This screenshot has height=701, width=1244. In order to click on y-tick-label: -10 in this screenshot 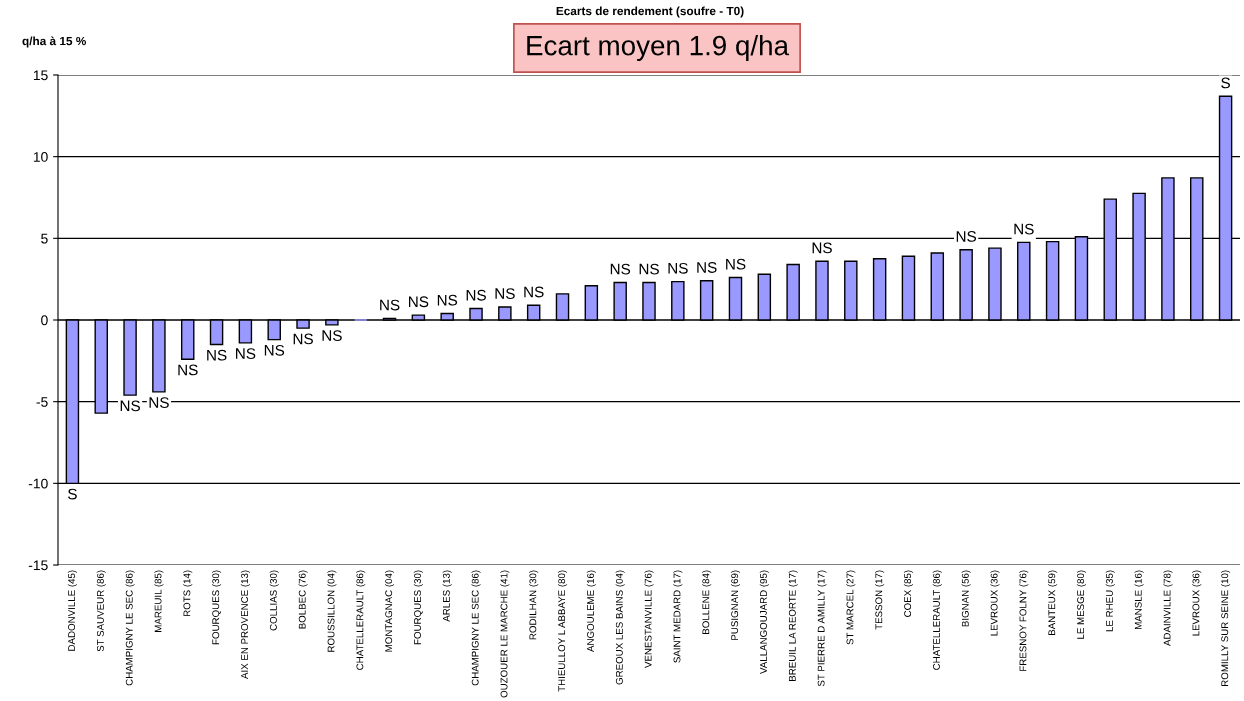, I will do `click(38, 483)`.